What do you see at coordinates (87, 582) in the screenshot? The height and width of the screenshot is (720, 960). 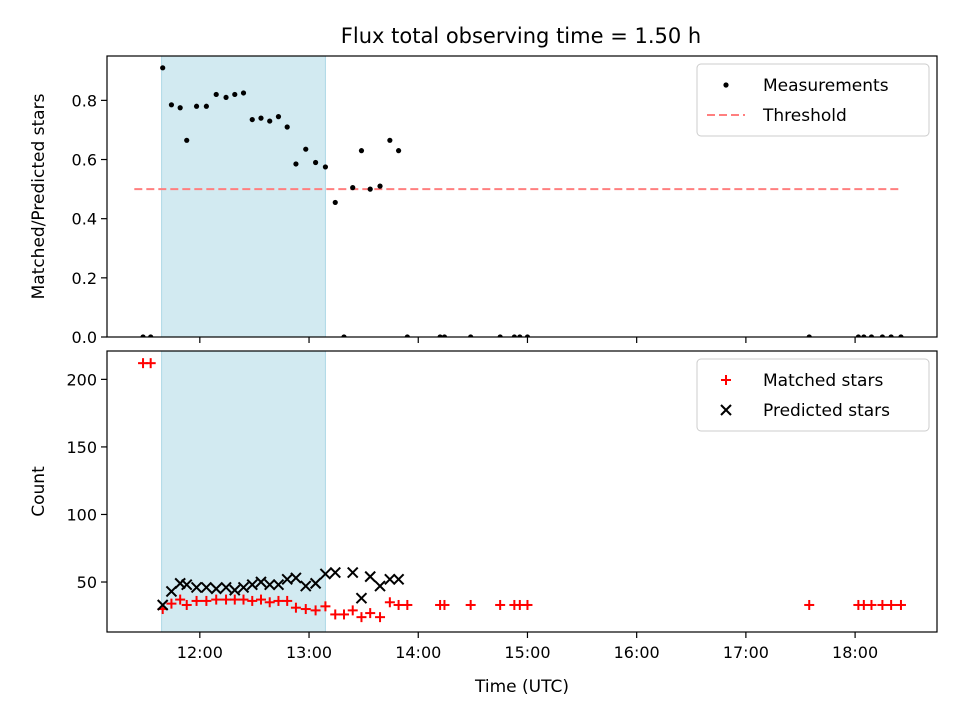 I see `y-tick-label: 50` at bounding box center [87, 582].